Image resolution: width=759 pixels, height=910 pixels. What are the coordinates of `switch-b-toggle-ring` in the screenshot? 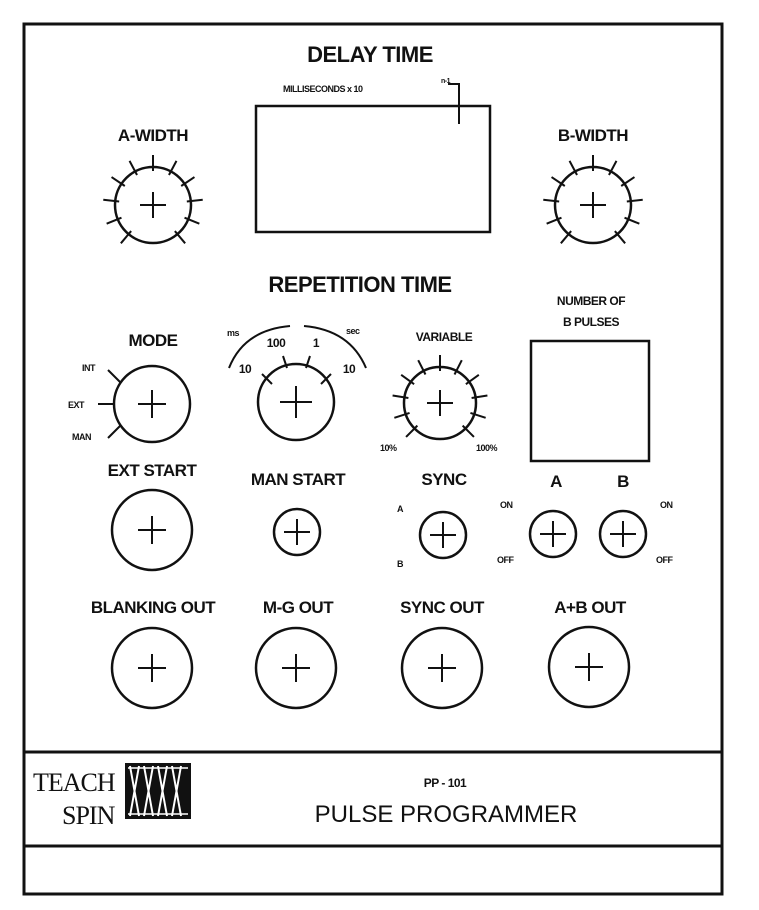 It's located at (623, 534).